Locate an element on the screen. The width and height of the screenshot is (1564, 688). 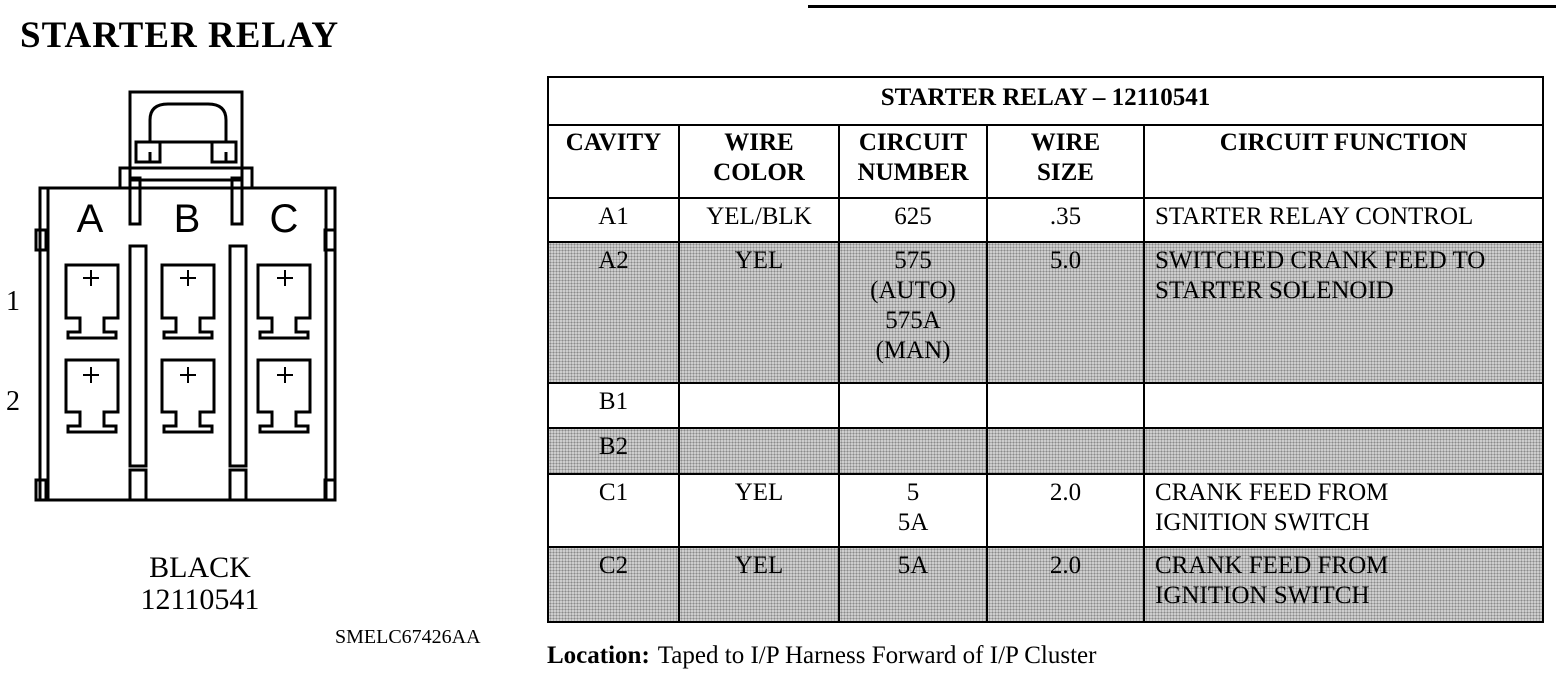
connector-diagram: A B C is located at coordinates (185, 296).